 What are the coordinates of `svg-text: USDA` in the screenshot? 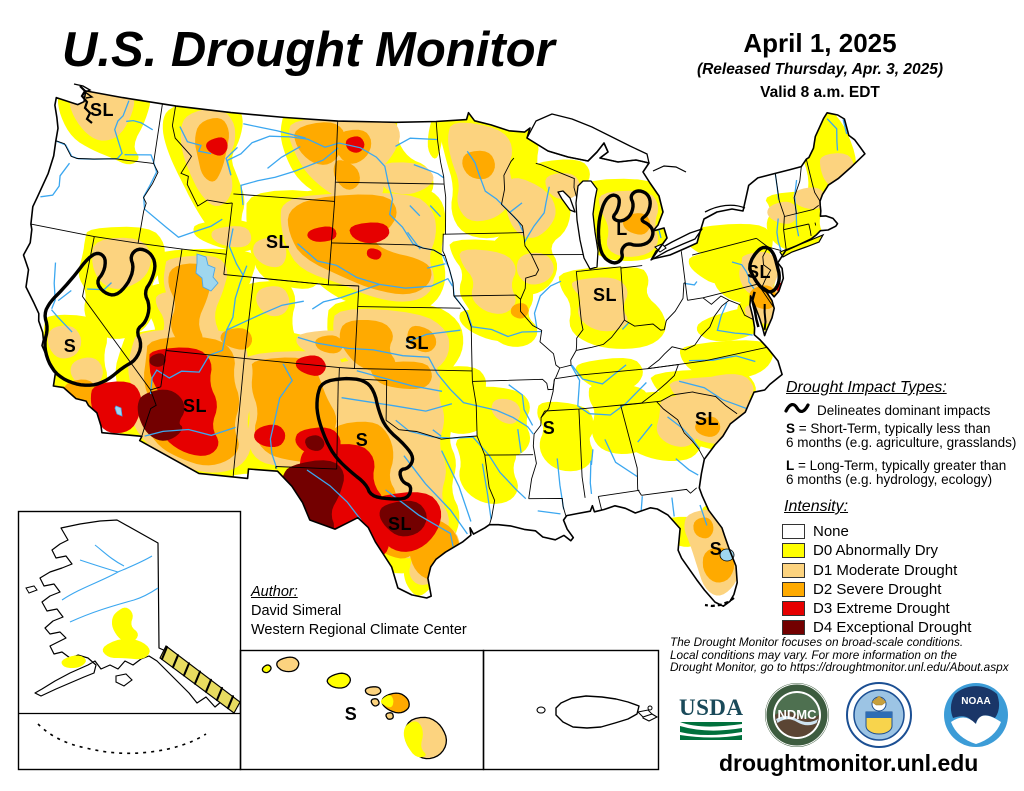 It's located at (711, 707).